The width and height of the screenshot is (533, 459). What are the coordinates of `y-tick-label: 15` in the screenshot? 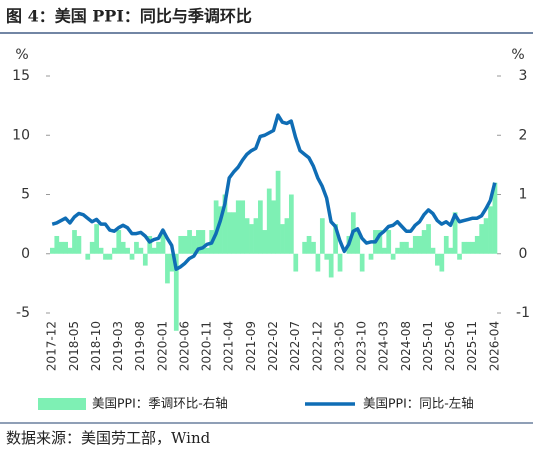 It's located at (21, 76).